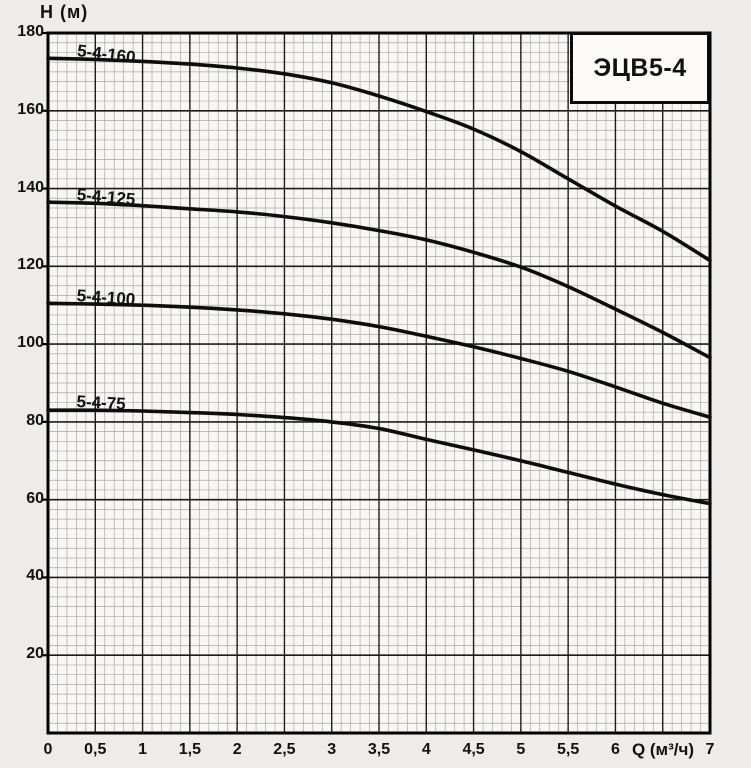  Describe the element at coordinates (473, 749) in the screenshot. I see `x-tick-label-4,5: 4,5` at that location.